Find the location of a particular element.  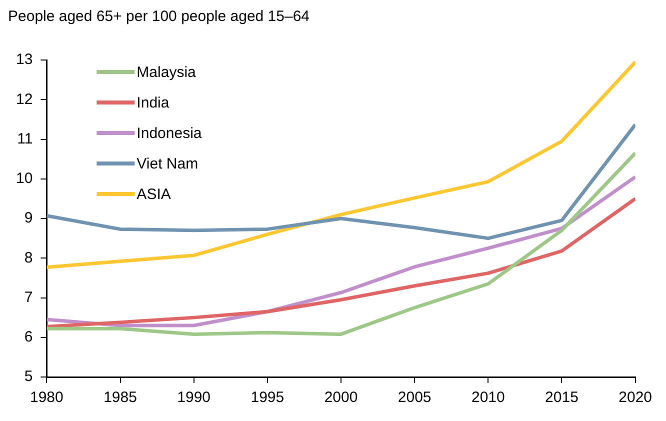

y-tick-label: 12 is located at coordinates (24, 99).